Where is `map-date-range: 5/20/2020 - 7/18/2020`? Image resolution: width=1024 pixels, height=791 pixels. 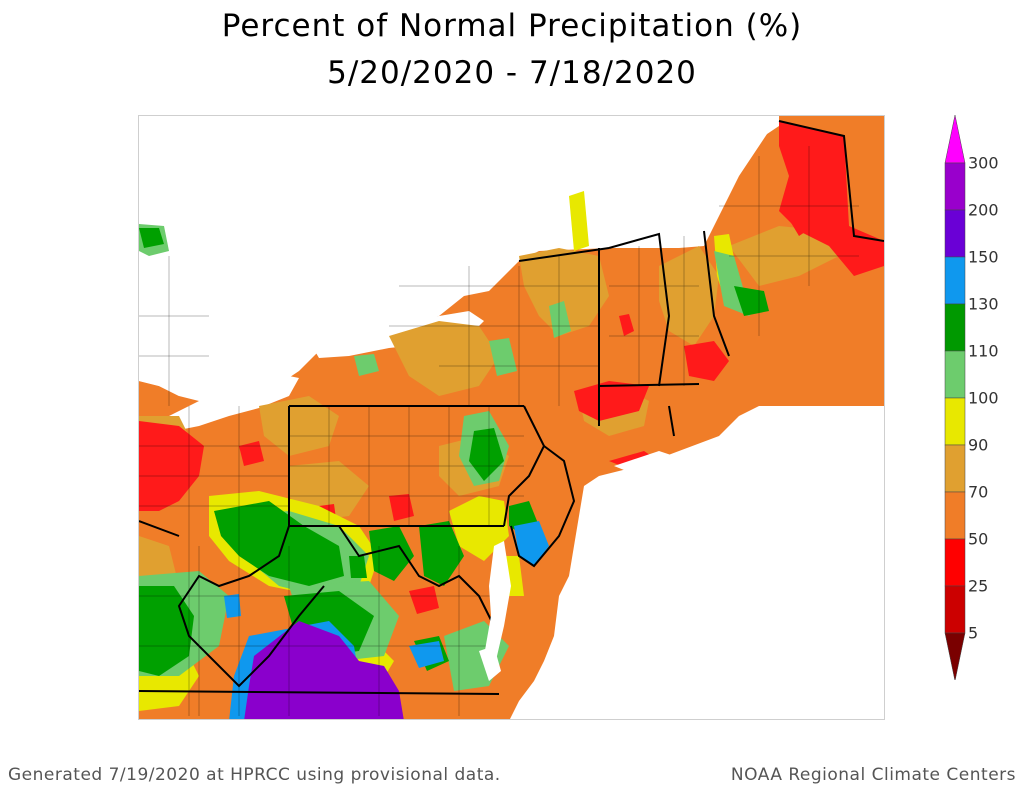 map-date-range: 5/20/2020 - 7/18/2020 is located at coordinates (512, 73).